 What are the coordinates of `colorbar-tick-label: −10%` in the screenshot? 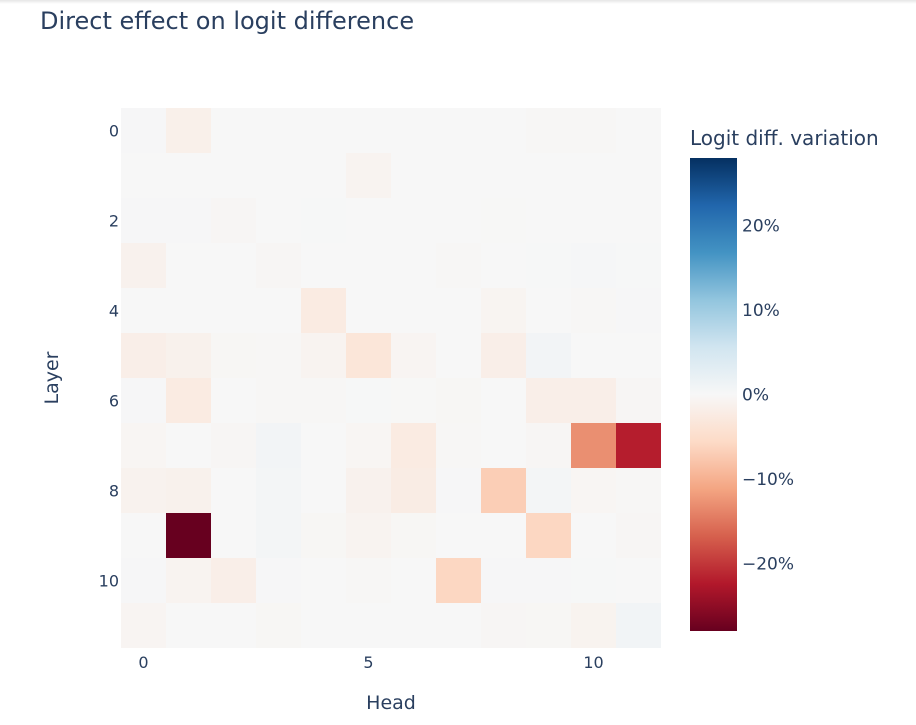 It's located at (768, 480).